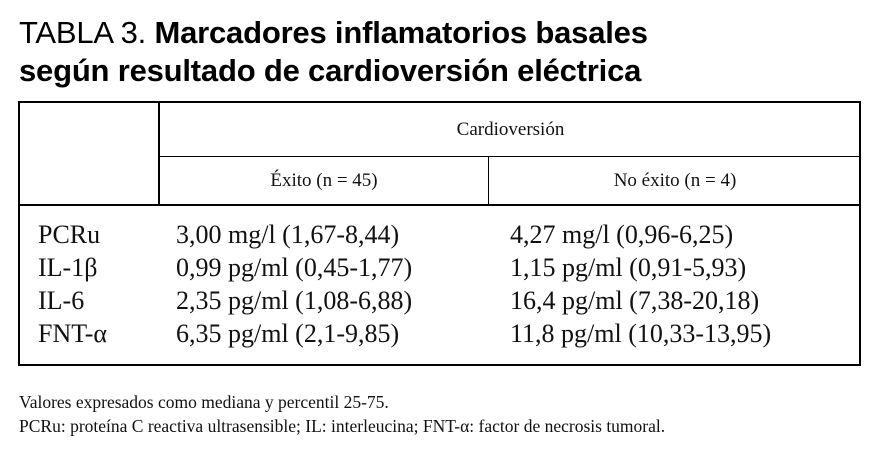  I want to click on title-prefix: TABLA 3., so click(83, 32).